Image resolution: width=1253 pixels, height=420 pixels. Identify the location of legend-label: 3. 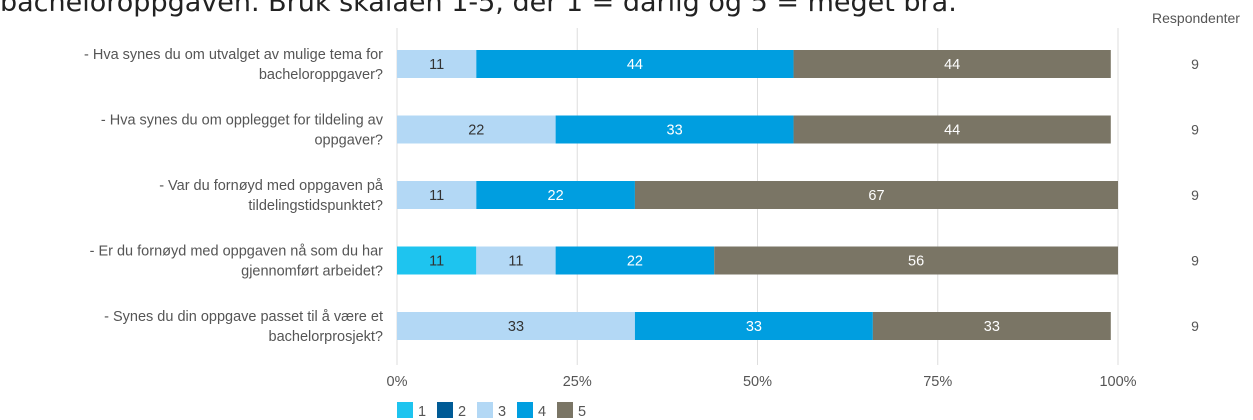
(502, 412).